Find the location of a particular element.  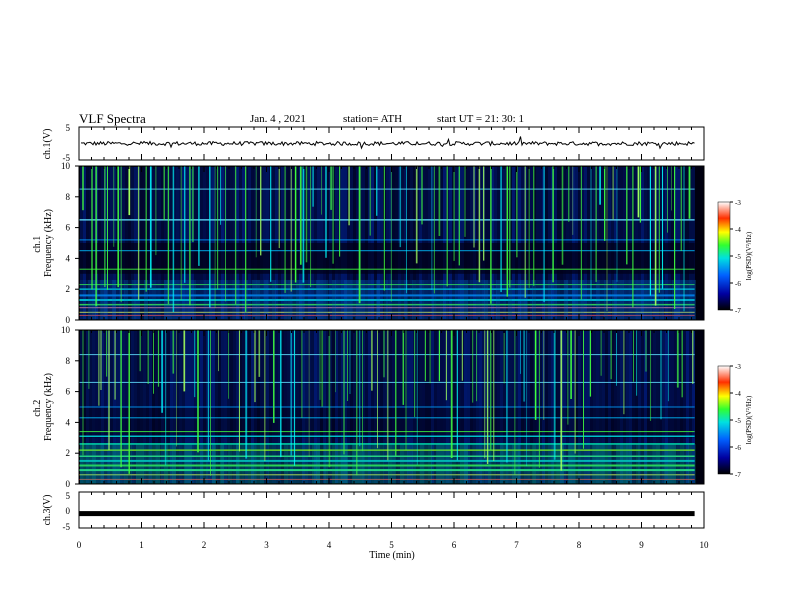

frequency-tick-label: 0 is located at coordinates (68, 484).